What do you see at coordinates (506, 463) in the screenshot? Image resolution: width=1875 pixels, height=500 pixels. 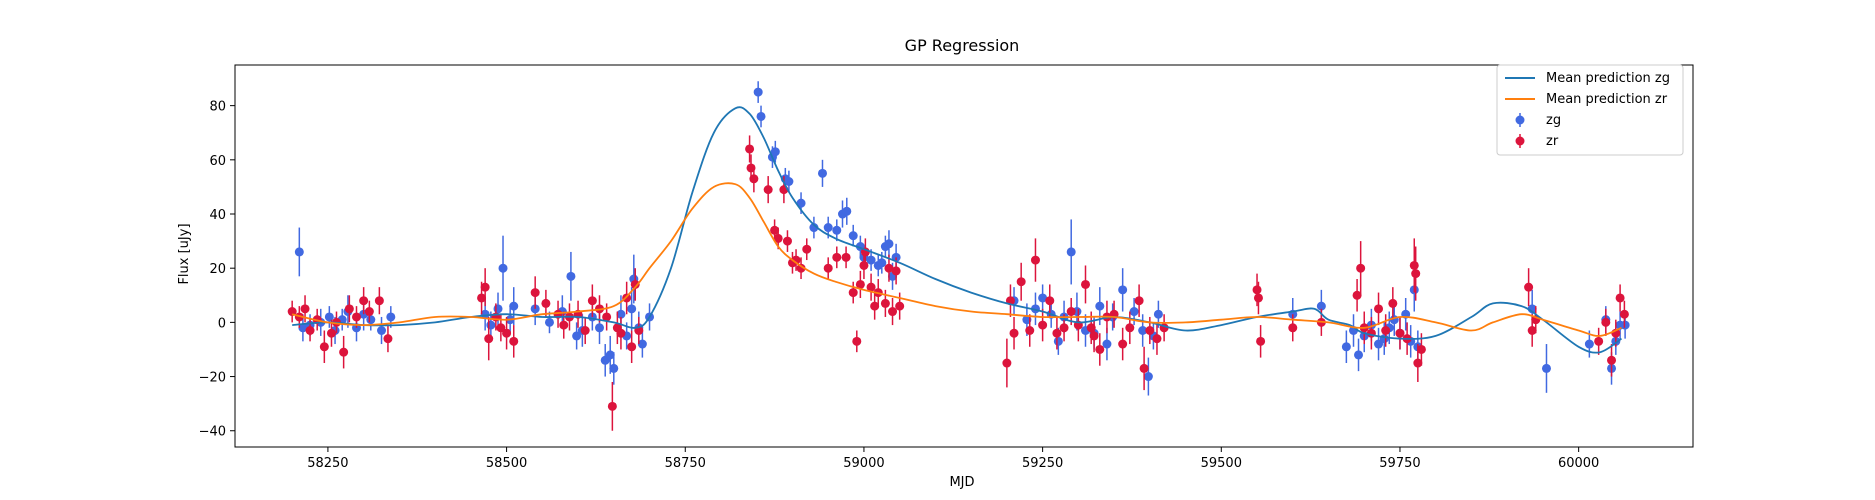 I see `x-tick-label: 58500` at bounding box center [506, 463].